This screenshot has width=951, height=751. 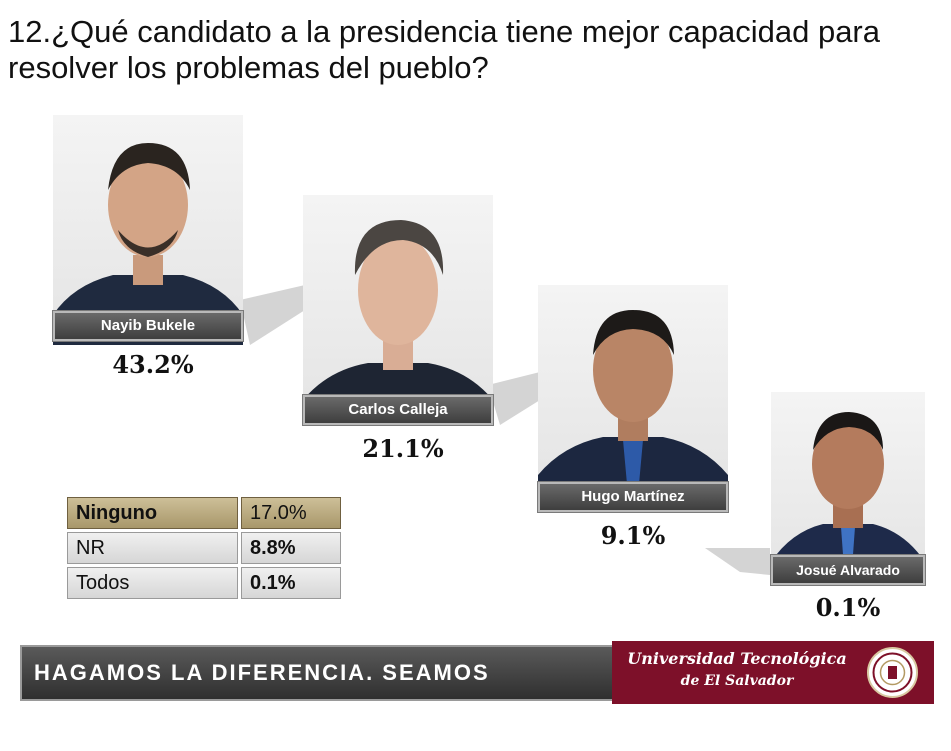 What do you see at coordinates (152, 548) in the screenshot?
I see `row-label: NR` at bounding box center [152, 548].